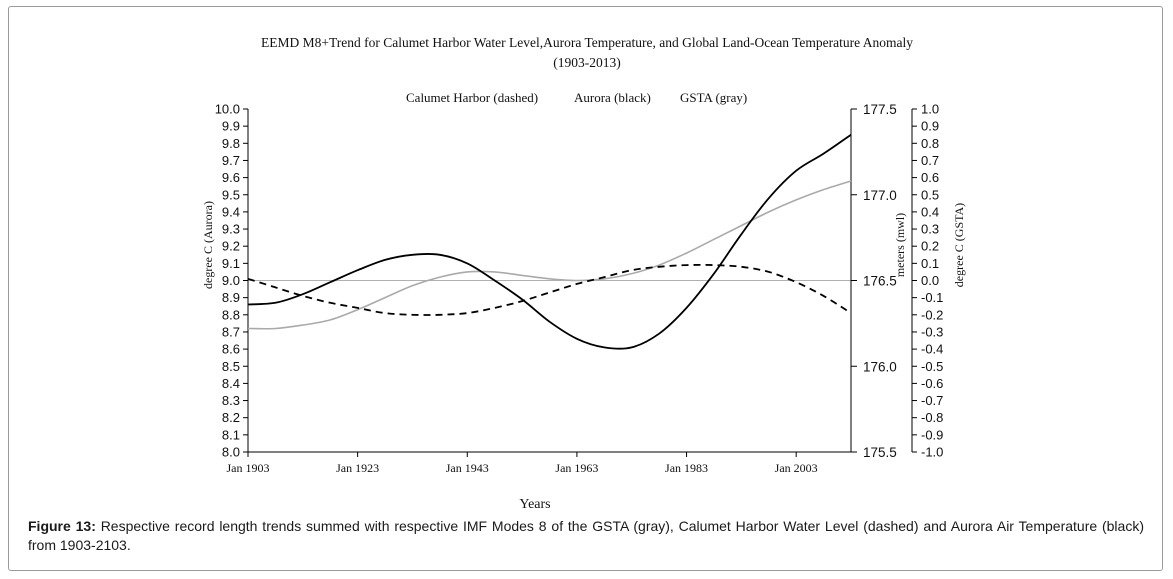 Image resolution: width=1173 pixels, height=579 pixels. I want to click on right-tick-label: 0.5, so click(930, 194).